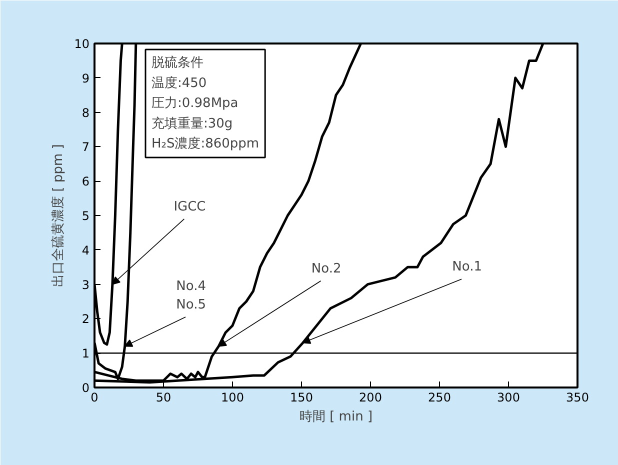 Image resolution: width=618 pixels, height=465 pixels. Describe the element at coordinates (86, 388) in the screenshot. I see `y-tick-label: 0` at that location.